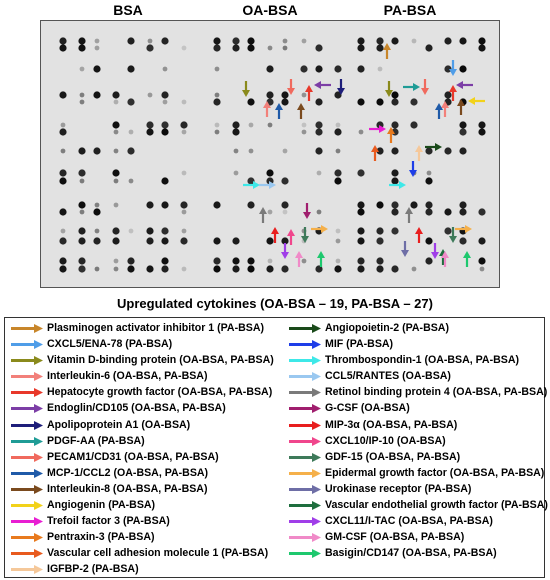 The width and height of the screenshot is (550, 580). What do you see at coordinates (136, 408) in the screenshot?
I see `legend-item-label: Endoglin/CD105 (OA-BSA, PA-BSA)` at bounding box center [136, 408].